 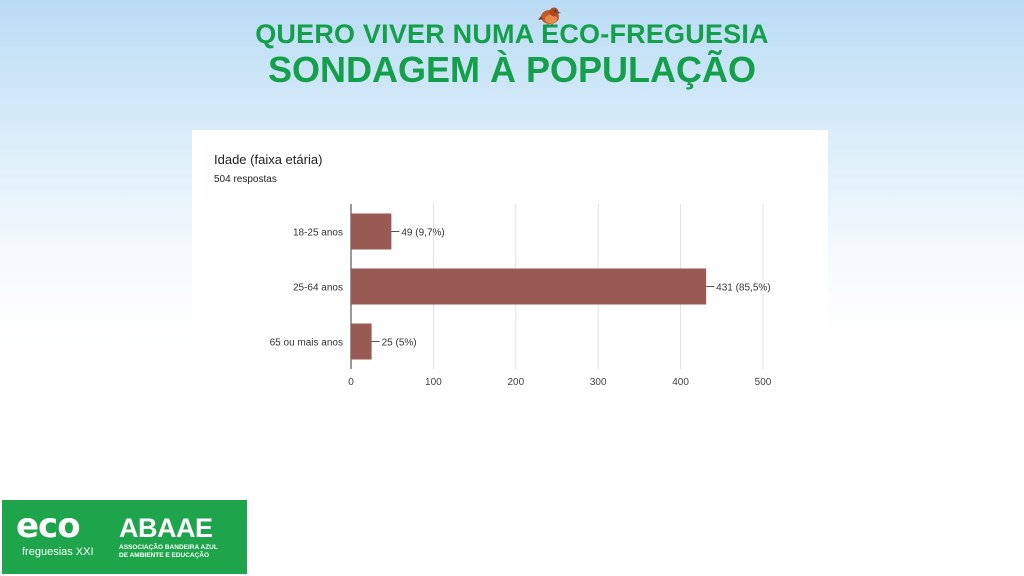 I want to click on eco-logo: eco, so click(x=48, y=526).